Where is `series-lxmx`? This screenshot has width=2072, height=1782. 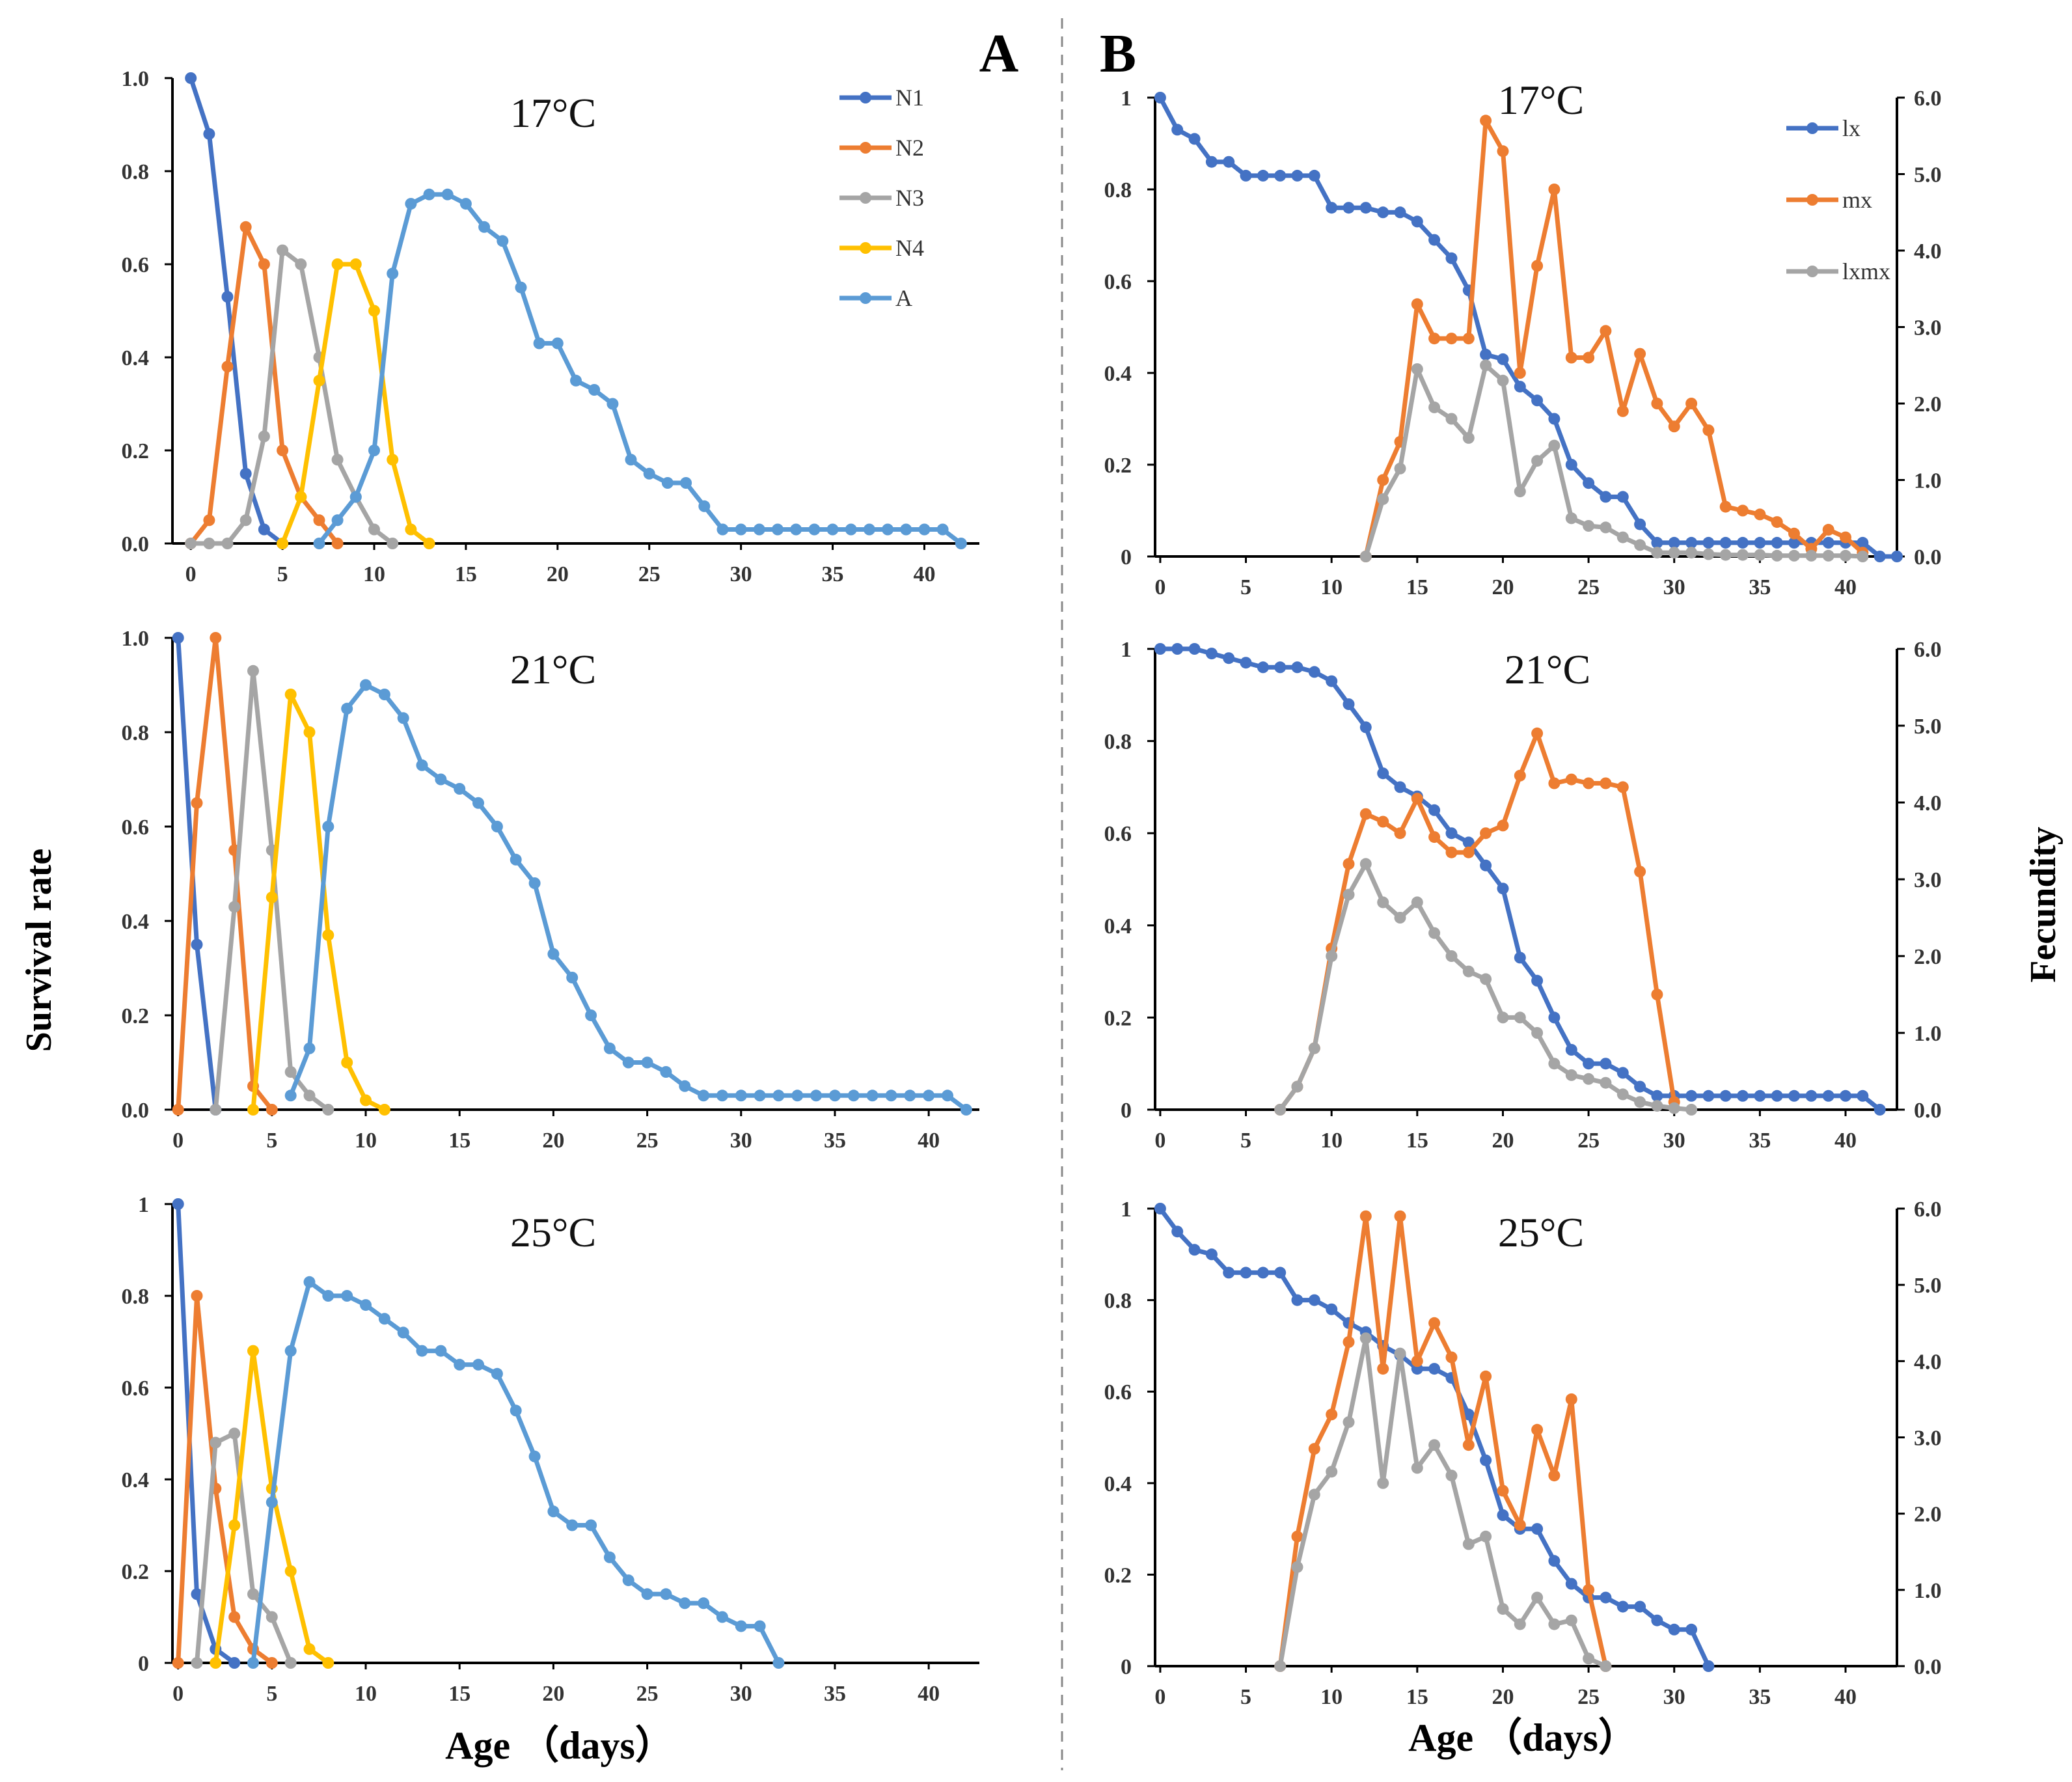 series-lxmx is located at coordinates (1486, 987).